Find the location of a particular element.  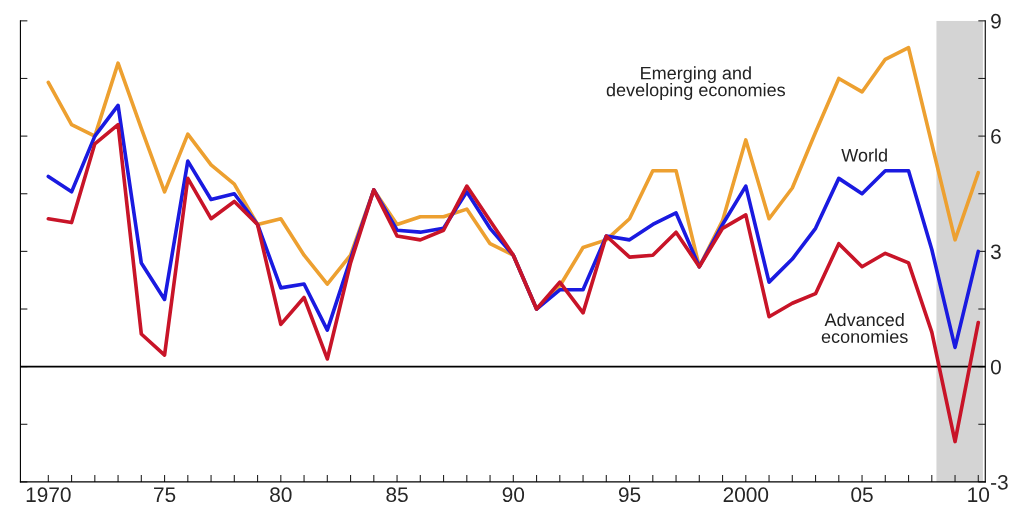

x-tick-label: 95 is located at coordinates (629, 495).